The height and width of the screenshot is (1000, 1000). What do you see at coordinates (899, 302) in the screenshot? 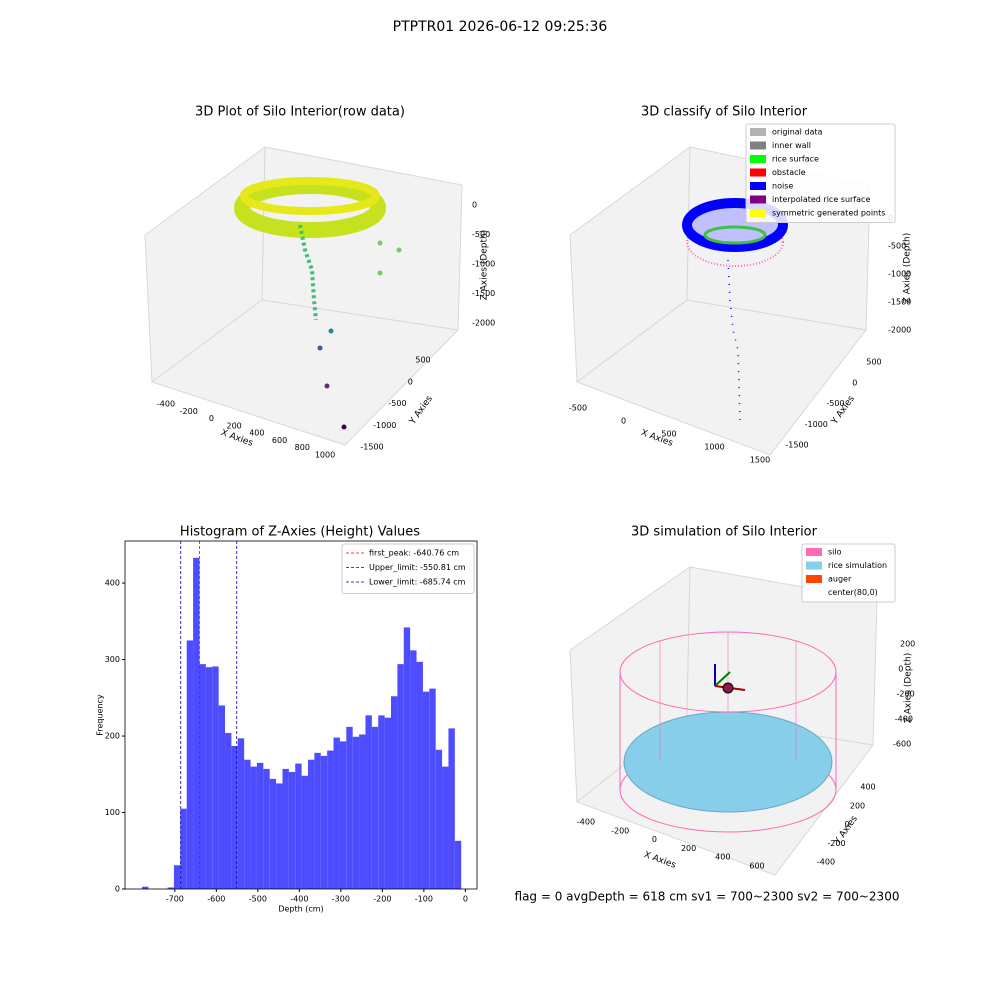
I see `z-tick-label: -1500` at bounding box center [899, 302].